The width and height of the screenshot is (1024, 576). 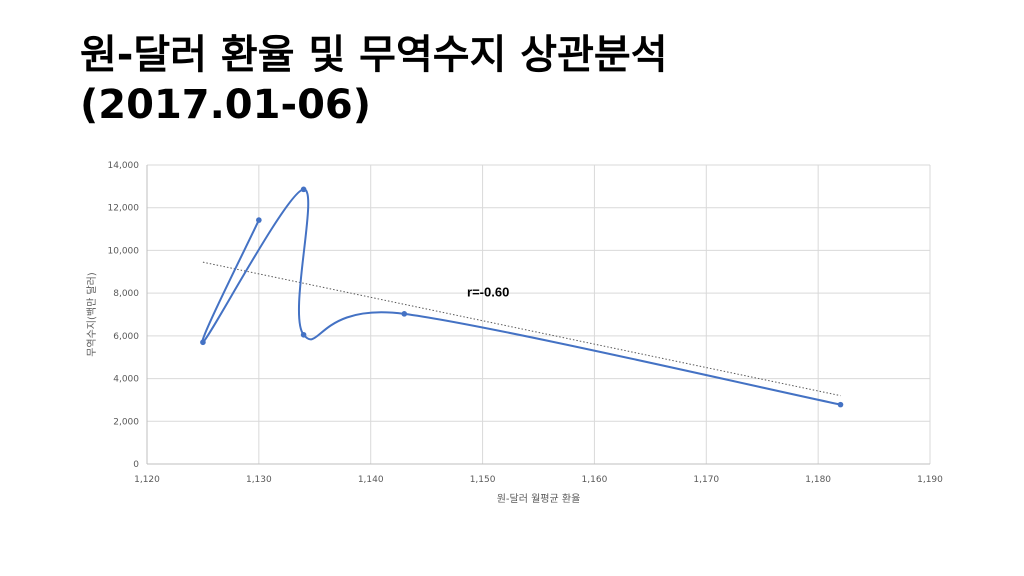 What do you see at coordinates (259, 480) in the screenshot?
I see `x-tick-label: 1,130` at bounding box center [259, 480].